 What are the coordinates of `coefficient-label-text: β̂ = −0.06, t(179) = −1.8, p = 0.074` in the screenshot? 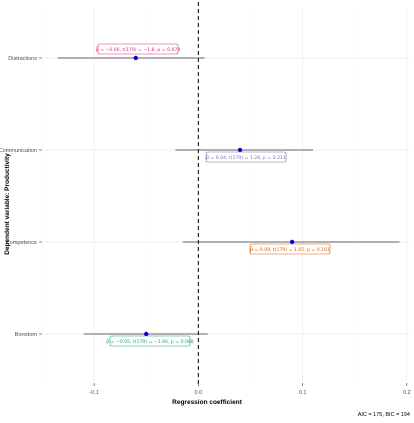 It's located at (138, 49).